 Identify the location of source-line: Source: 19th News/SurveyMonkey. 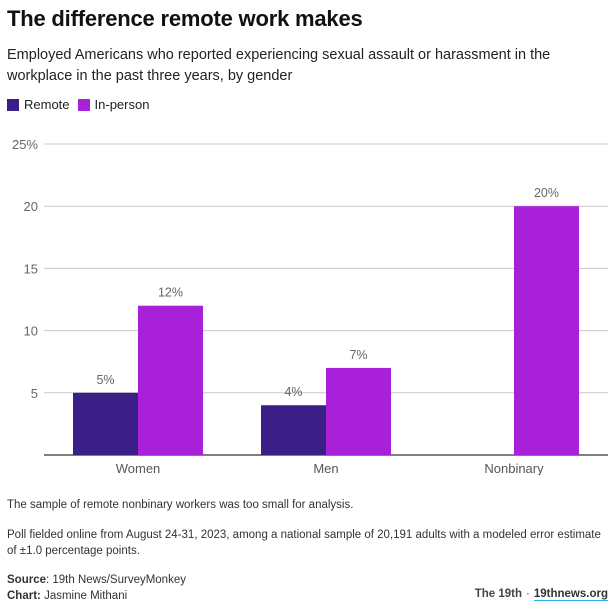
(96, 580).